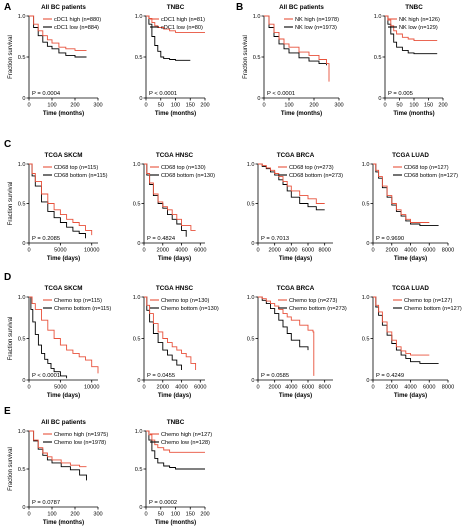  I want to click on p-value: P < 0.0001, so click(281, 94).